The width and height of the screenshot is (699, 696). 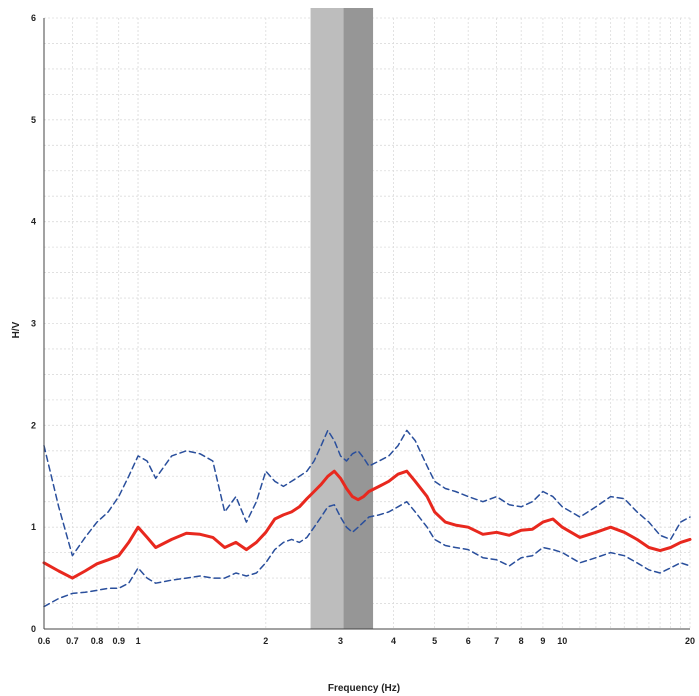 I want to click on x-tick-label: 5, so click(x=434, y=641).